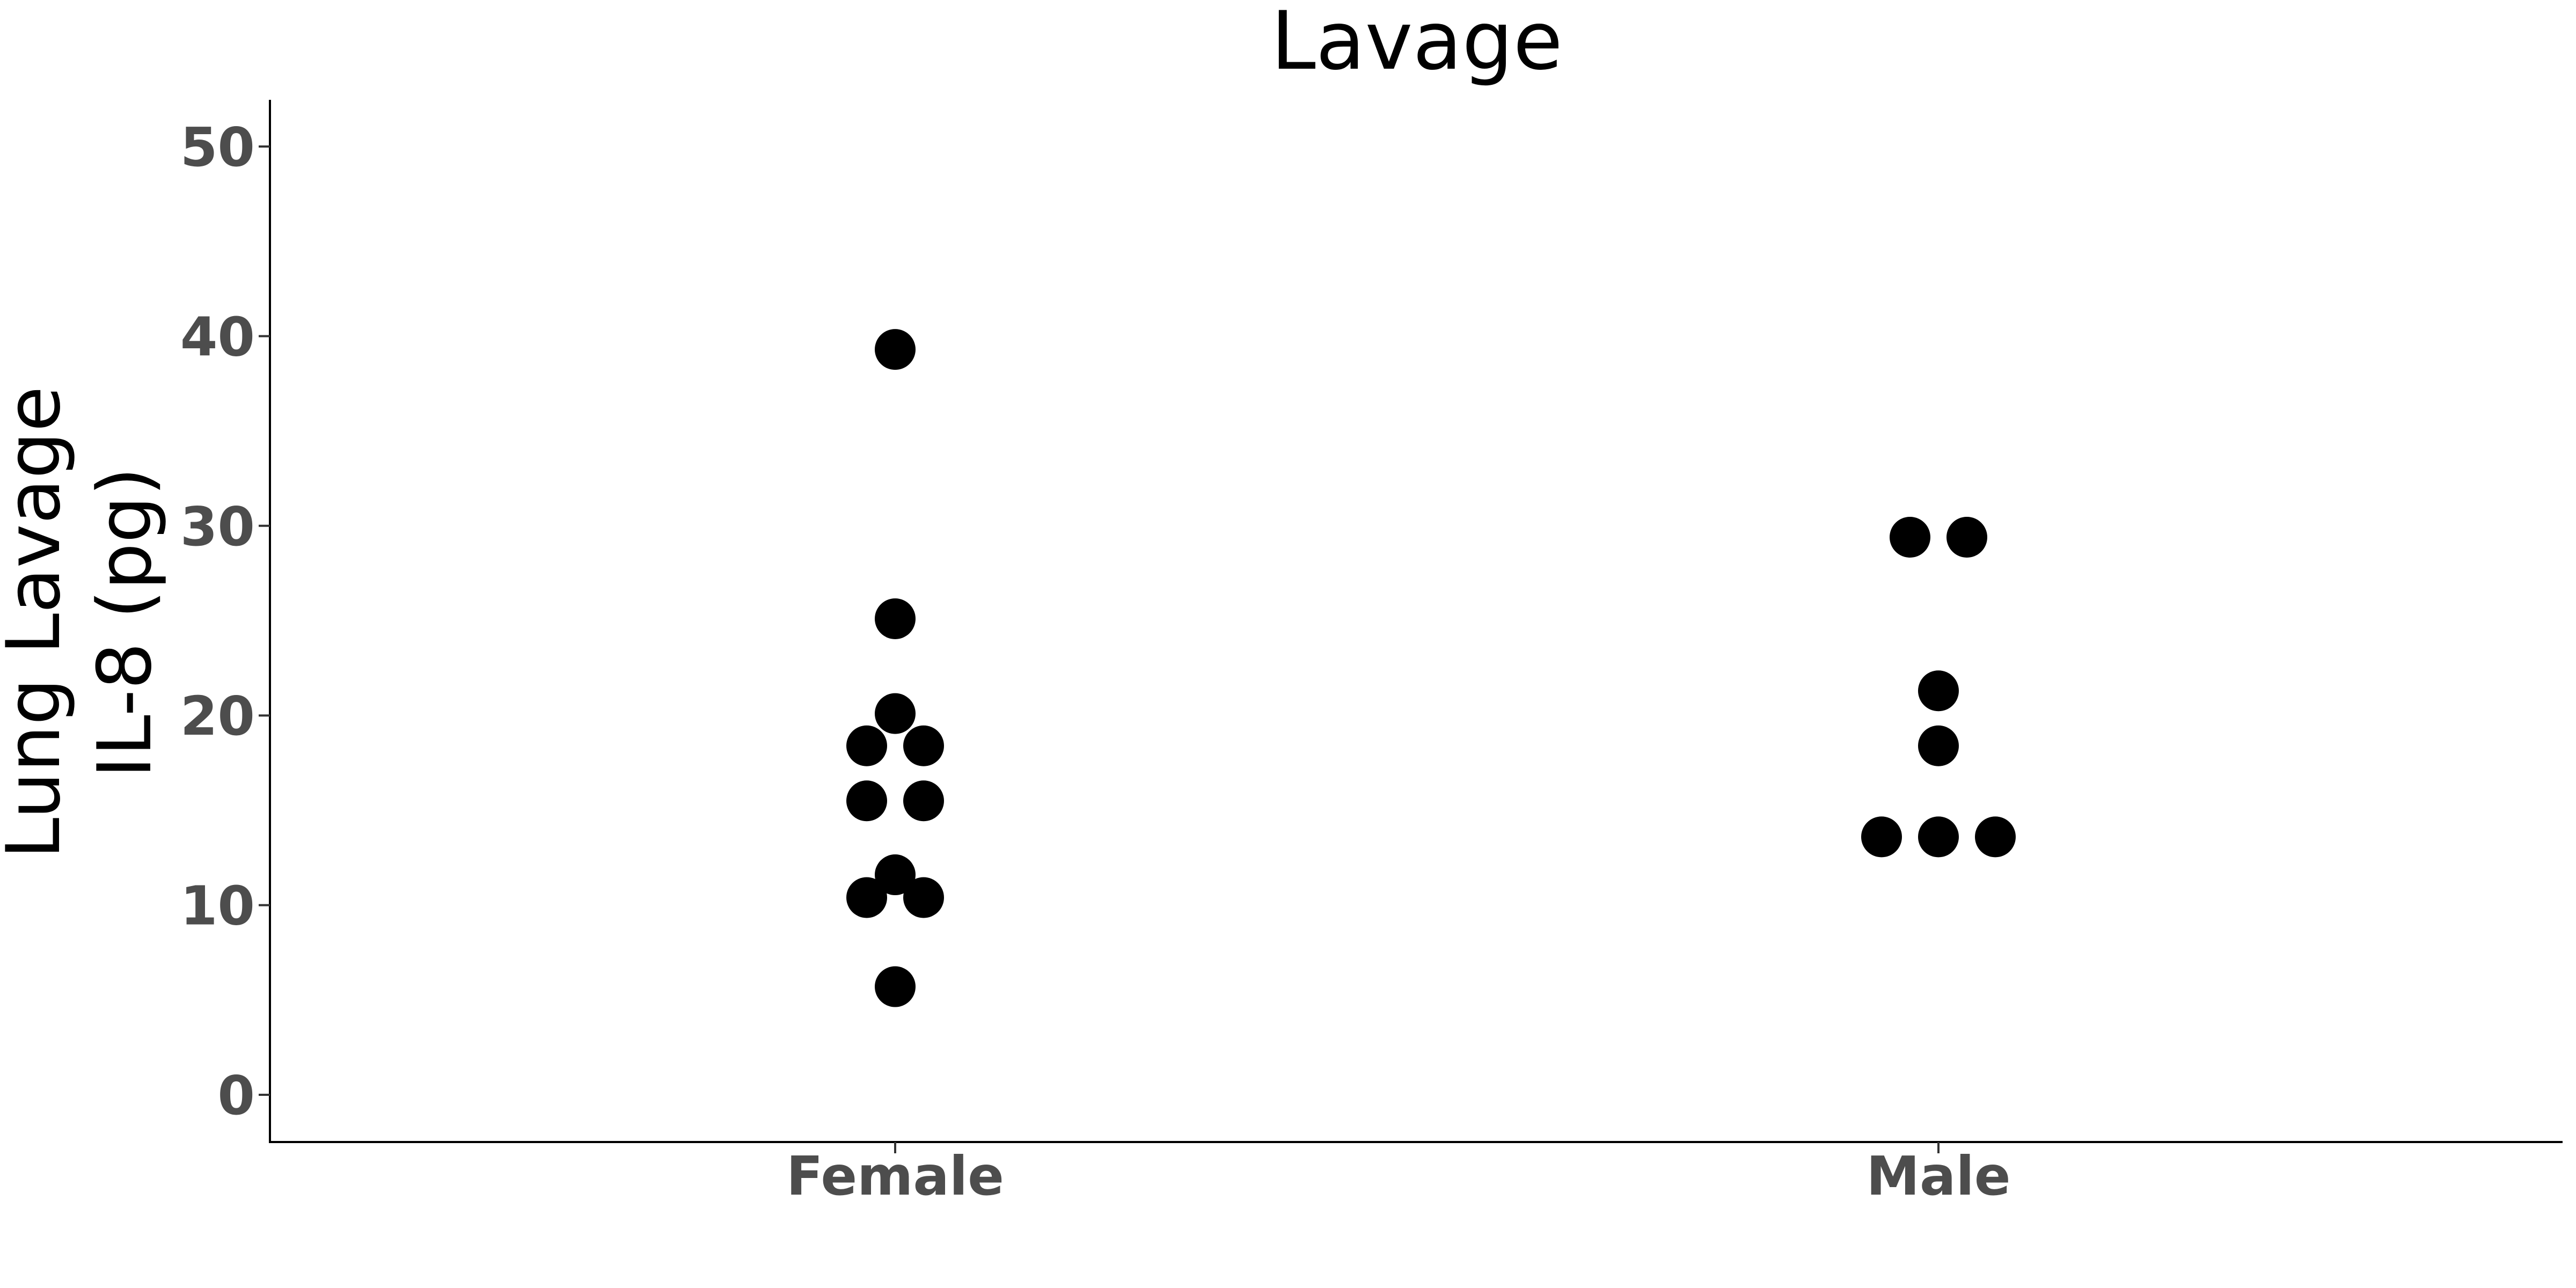 This screenshot has height=1288, width=2576. What do you see at coordinates (217, 526) in the screenshot?
I see `y-tick-label: 30` at bounding box center [217, 526].